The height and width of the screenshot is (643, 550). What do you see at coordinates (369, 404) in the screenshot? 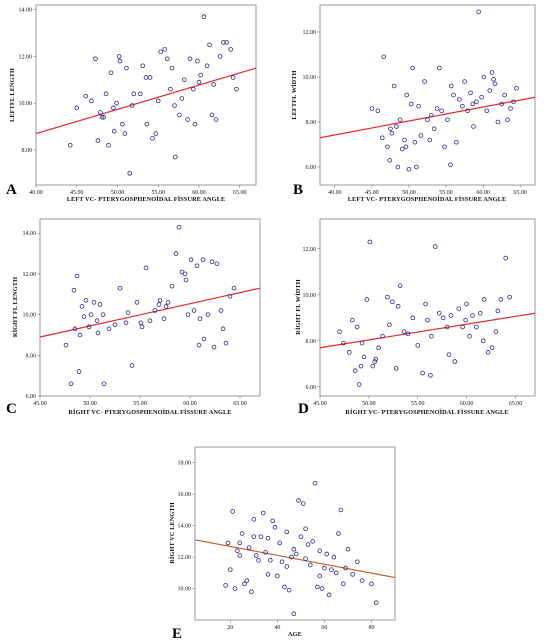
I see `x-tick-label: 50.00` at bounding box center [369, 404].